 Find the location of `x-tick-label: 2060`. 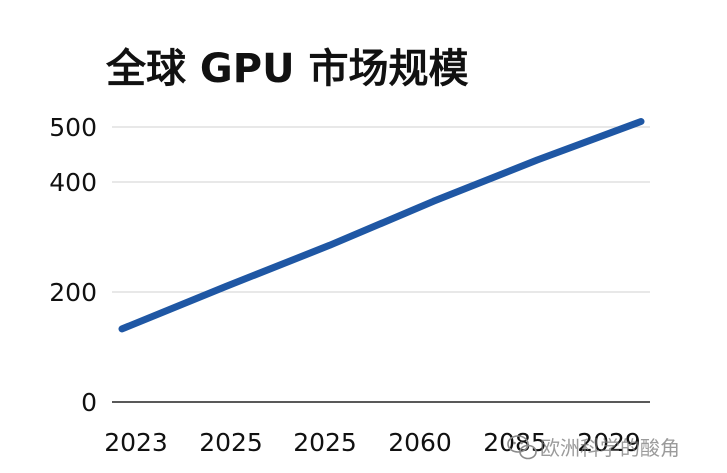

x-tick-label: 2060 is located at coordinates (420, 442).